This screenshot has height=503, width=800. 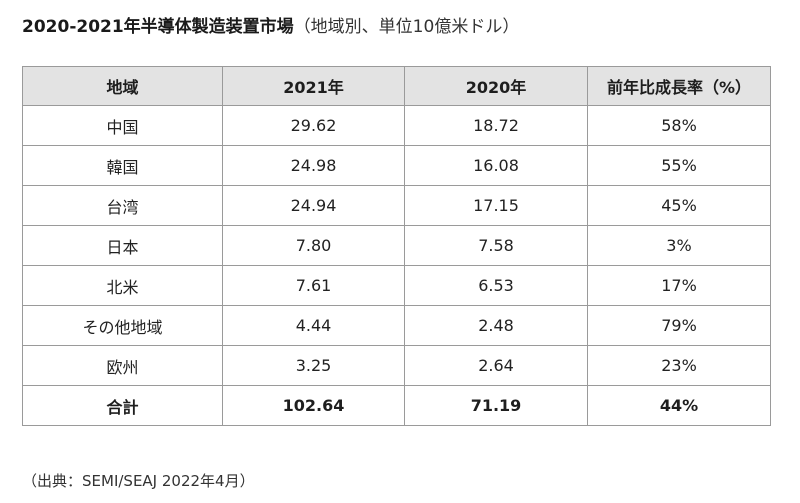 What do you see at coordinates (313, 325) in the screenshot?
I see `cell-2021: 4.44` at bounding box center [313, 325].